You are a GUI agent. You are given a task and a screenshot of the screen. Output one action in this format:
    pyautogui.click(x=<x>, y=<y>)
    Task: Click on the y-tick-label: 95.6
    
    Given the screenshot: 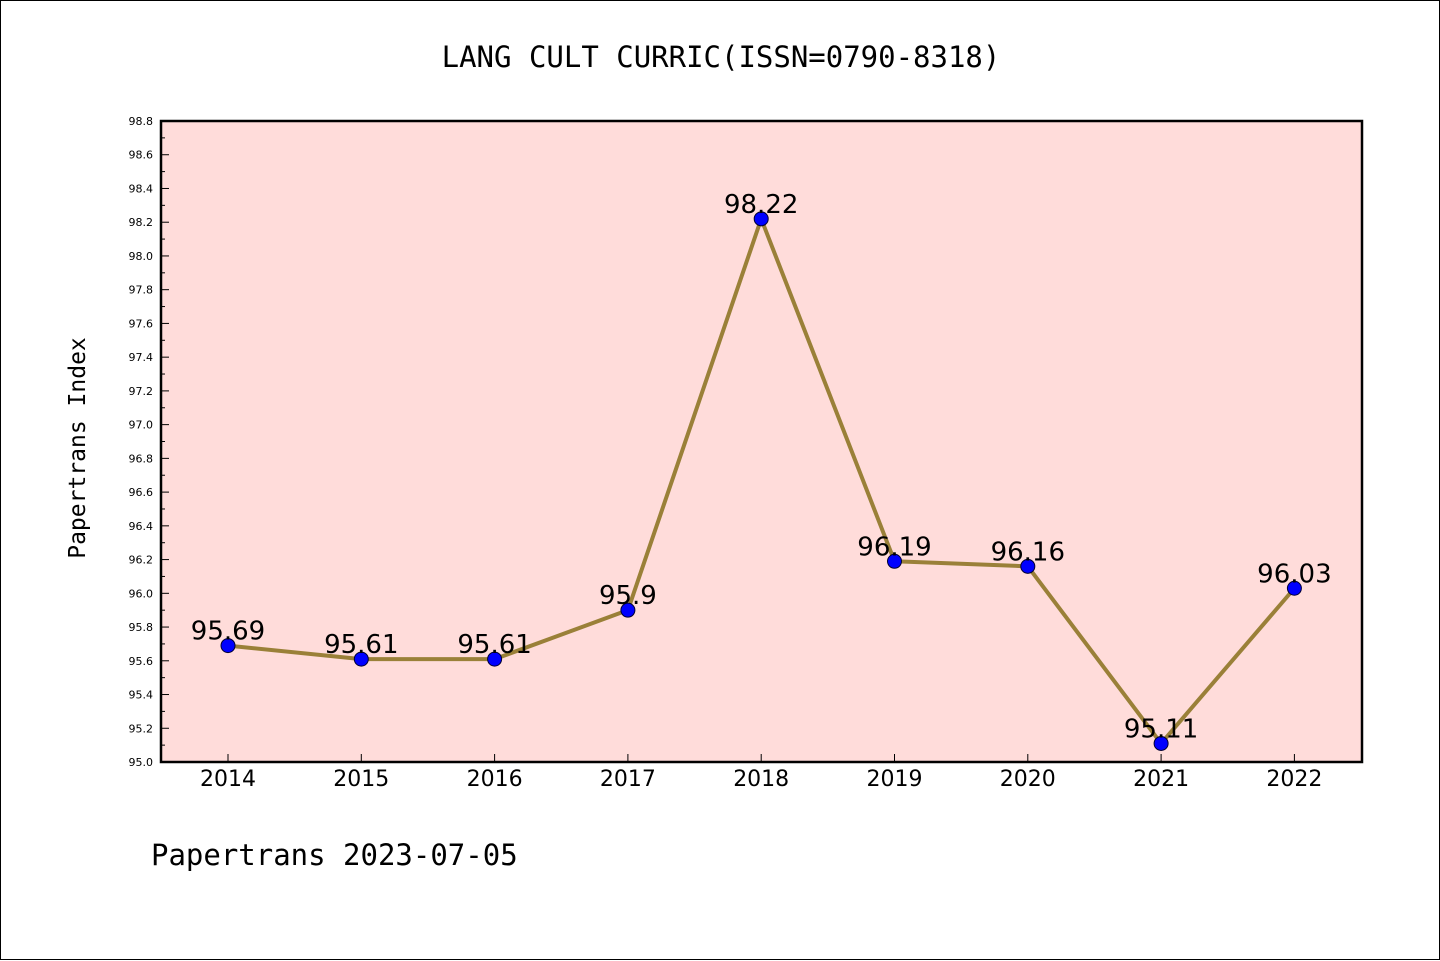 What is the action you would take?
    pyautogui.click(x=141, y=661)
    